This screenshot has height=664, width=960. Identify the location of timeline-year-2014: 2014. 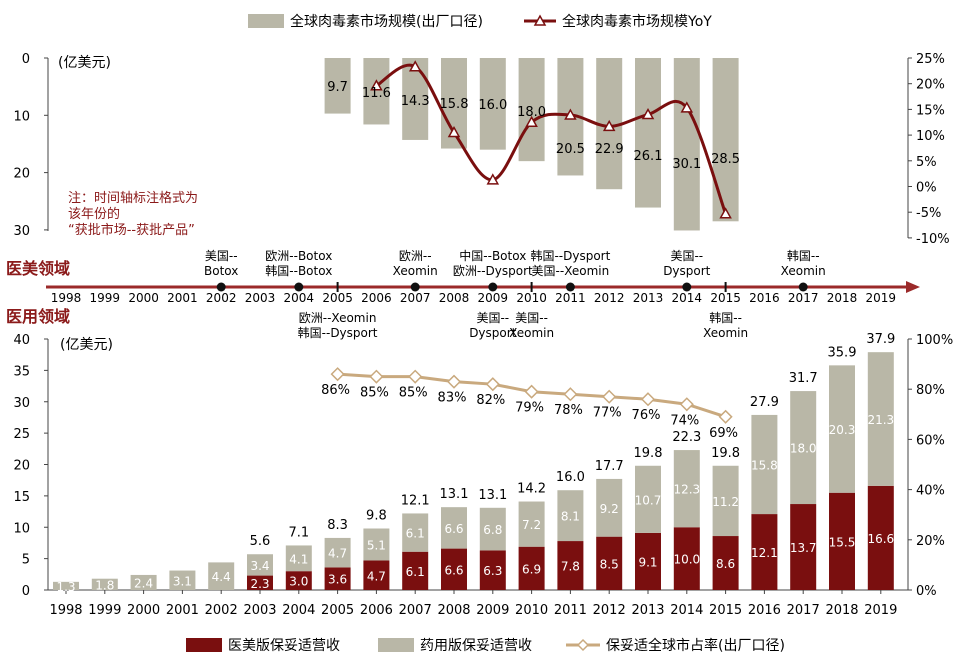
(687, 298).